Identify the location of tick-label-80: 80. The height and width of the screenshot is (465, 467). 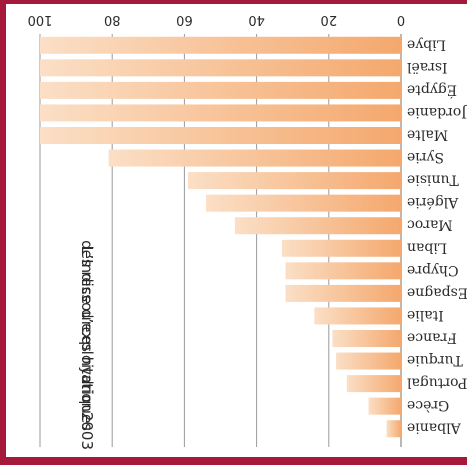
(112, 19).